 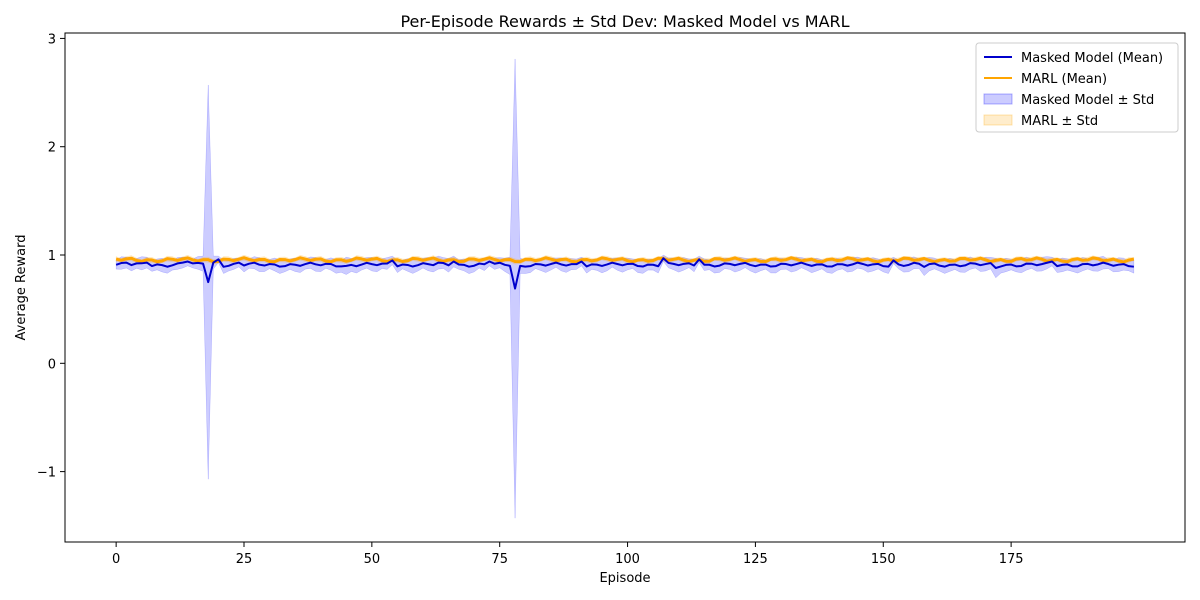 What do you see at coordinates (372, 559) in the screenshot?
I see `x-tick-label: 50` at bounding box center [372, 559].